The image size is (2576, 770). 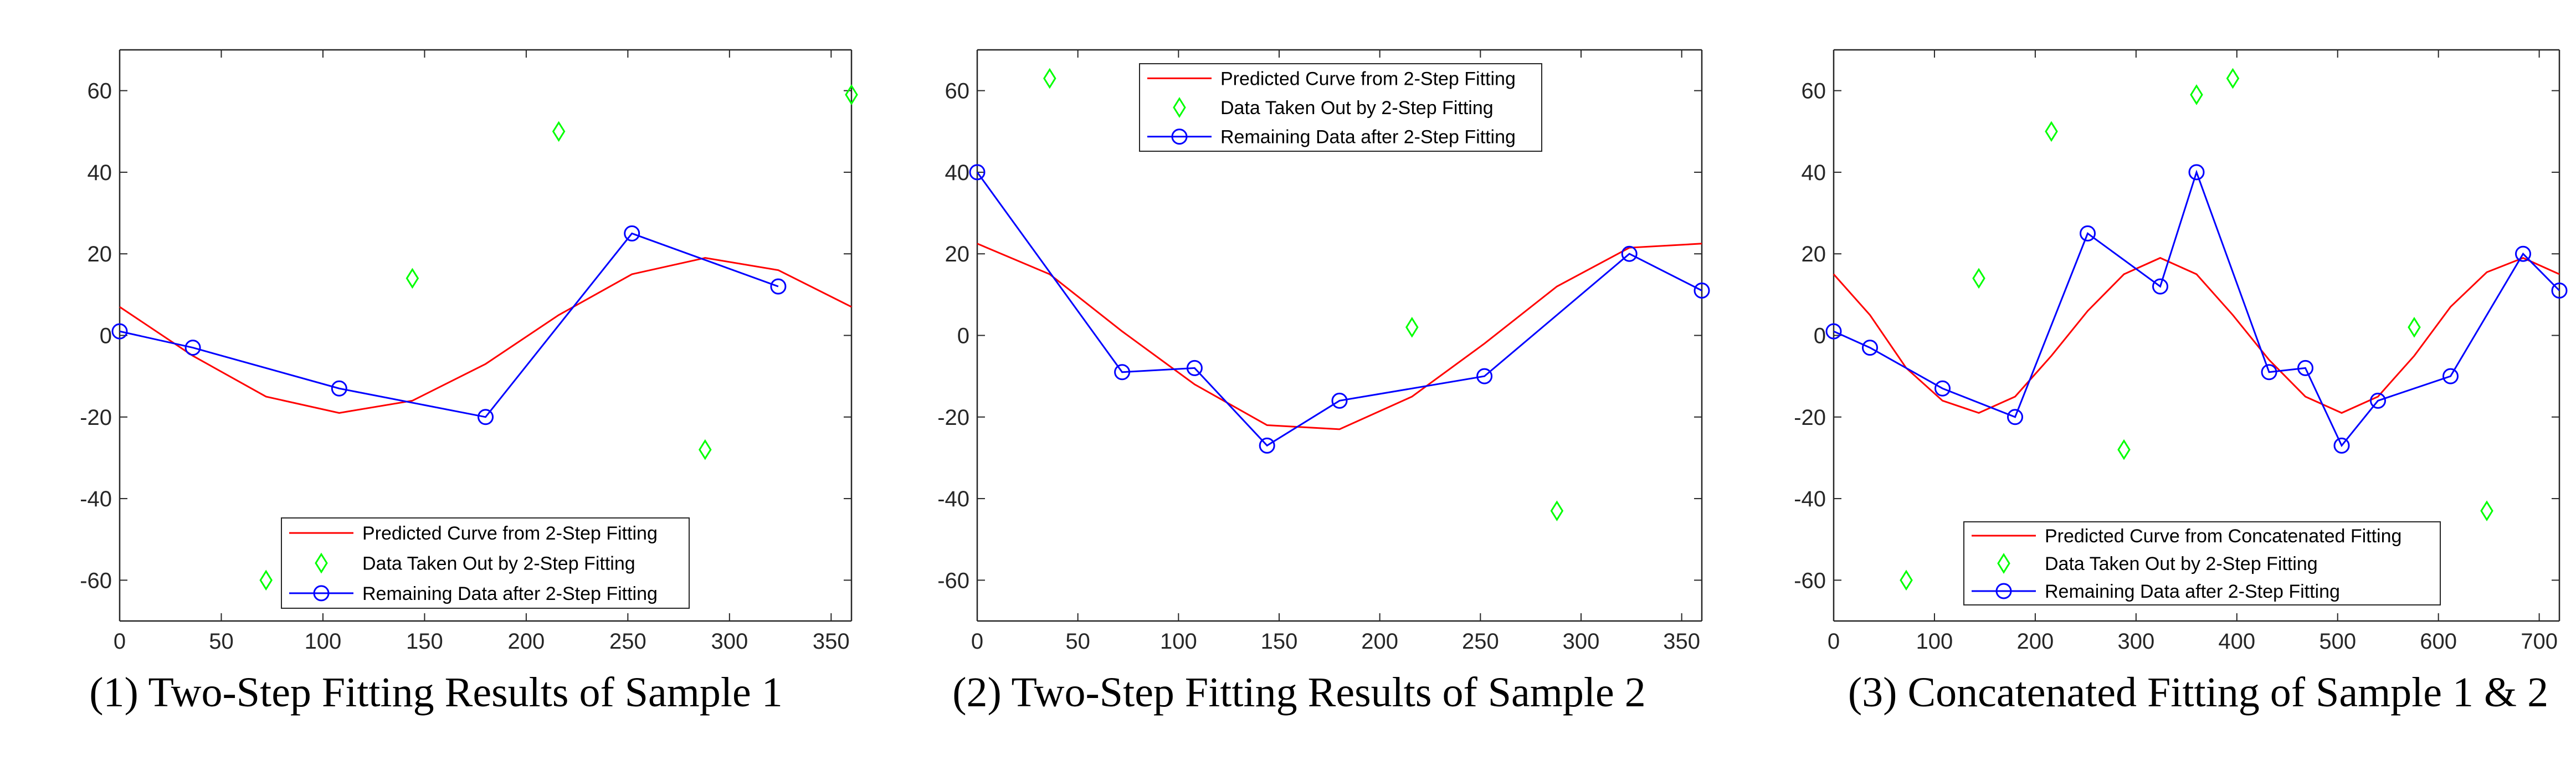 I want to click on x-tick-label: 600, so click(x=2438, y=641).